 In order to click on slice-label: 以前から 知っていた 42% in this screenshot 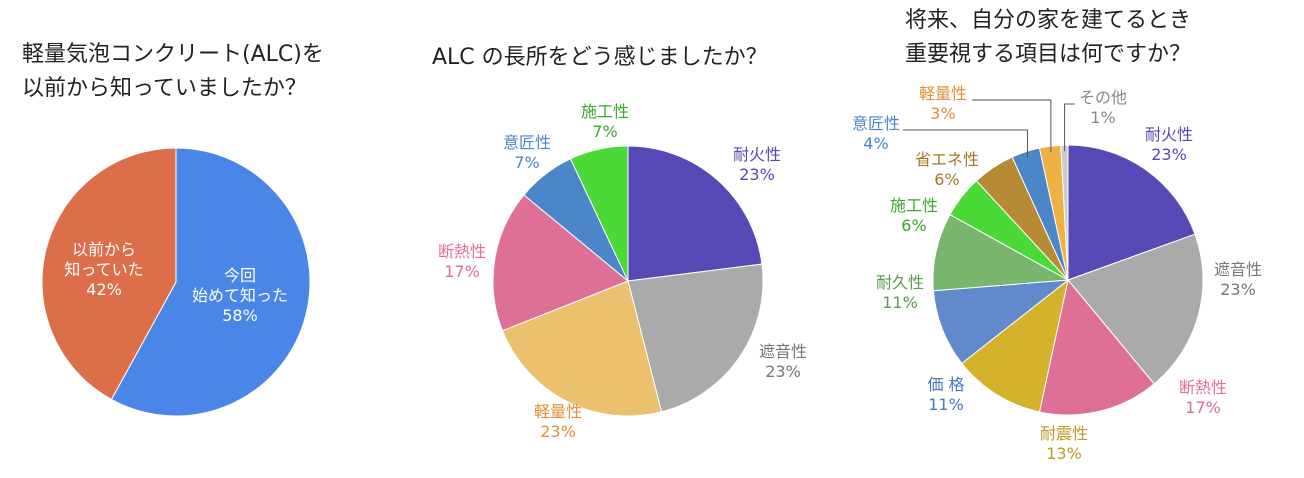, I will do `click(103, 270)`.